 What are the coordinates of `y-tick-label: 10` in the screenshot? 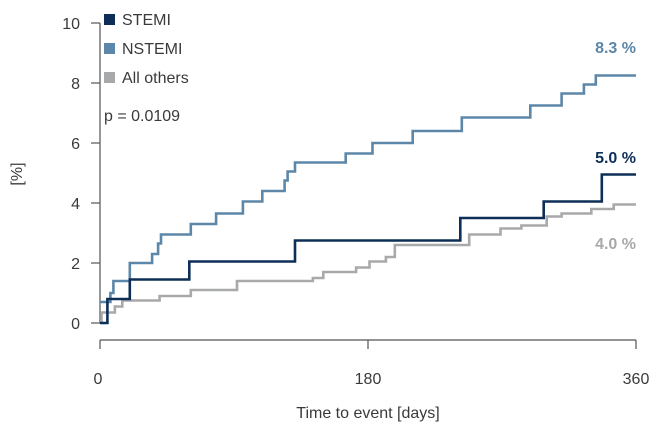 It's located at (71, 24).